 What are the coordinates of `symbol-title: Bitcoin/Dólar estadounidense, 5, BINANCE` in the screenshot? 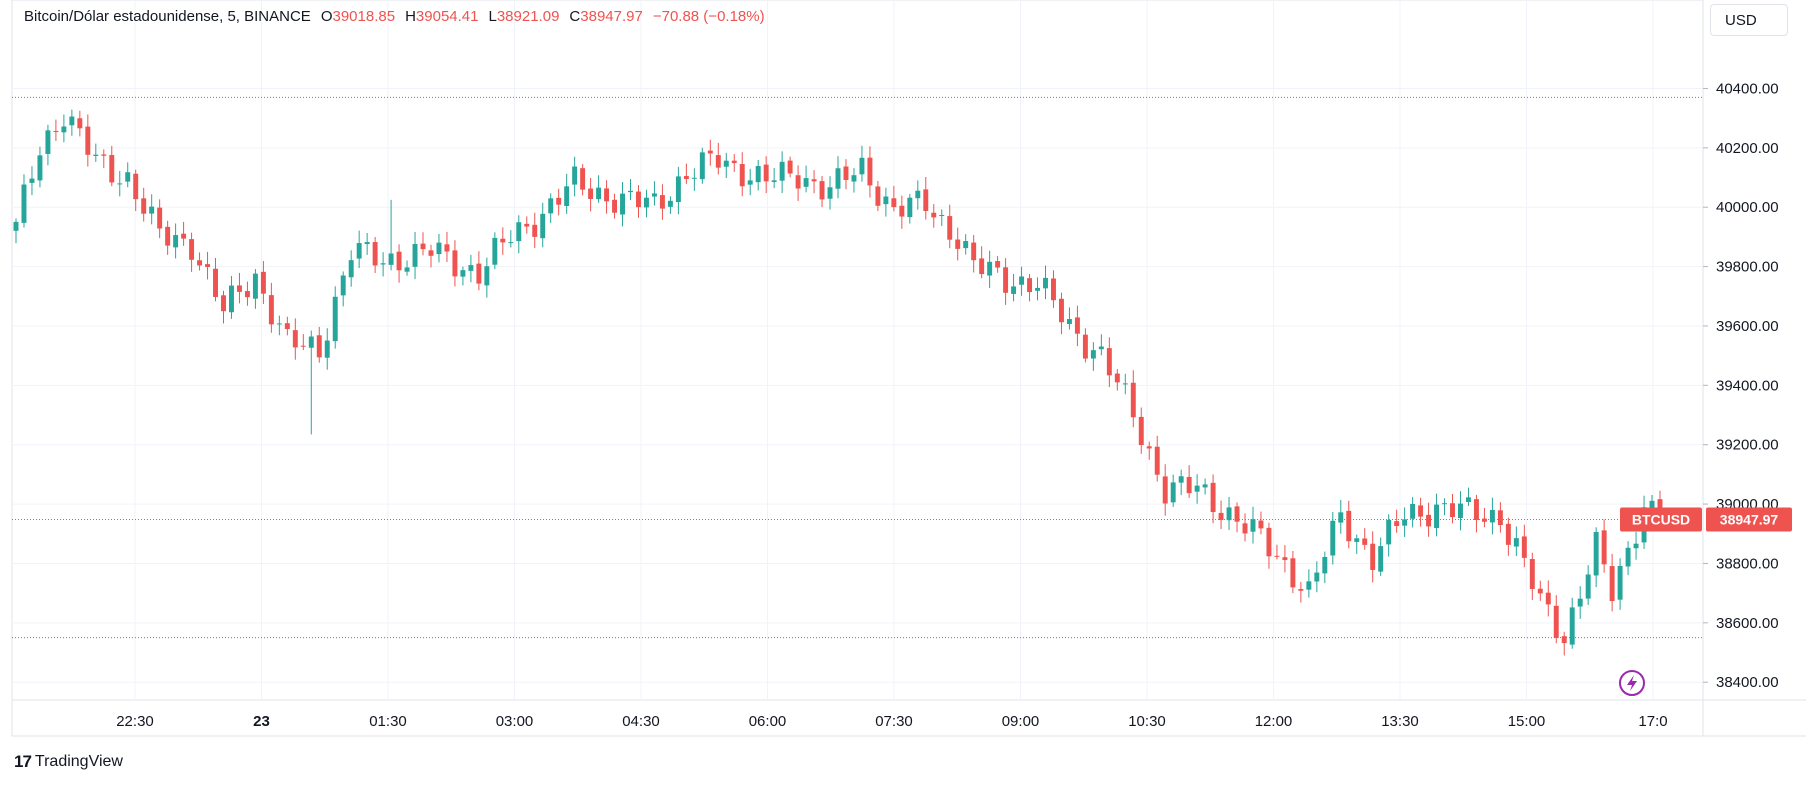 It's located at (167, 16).